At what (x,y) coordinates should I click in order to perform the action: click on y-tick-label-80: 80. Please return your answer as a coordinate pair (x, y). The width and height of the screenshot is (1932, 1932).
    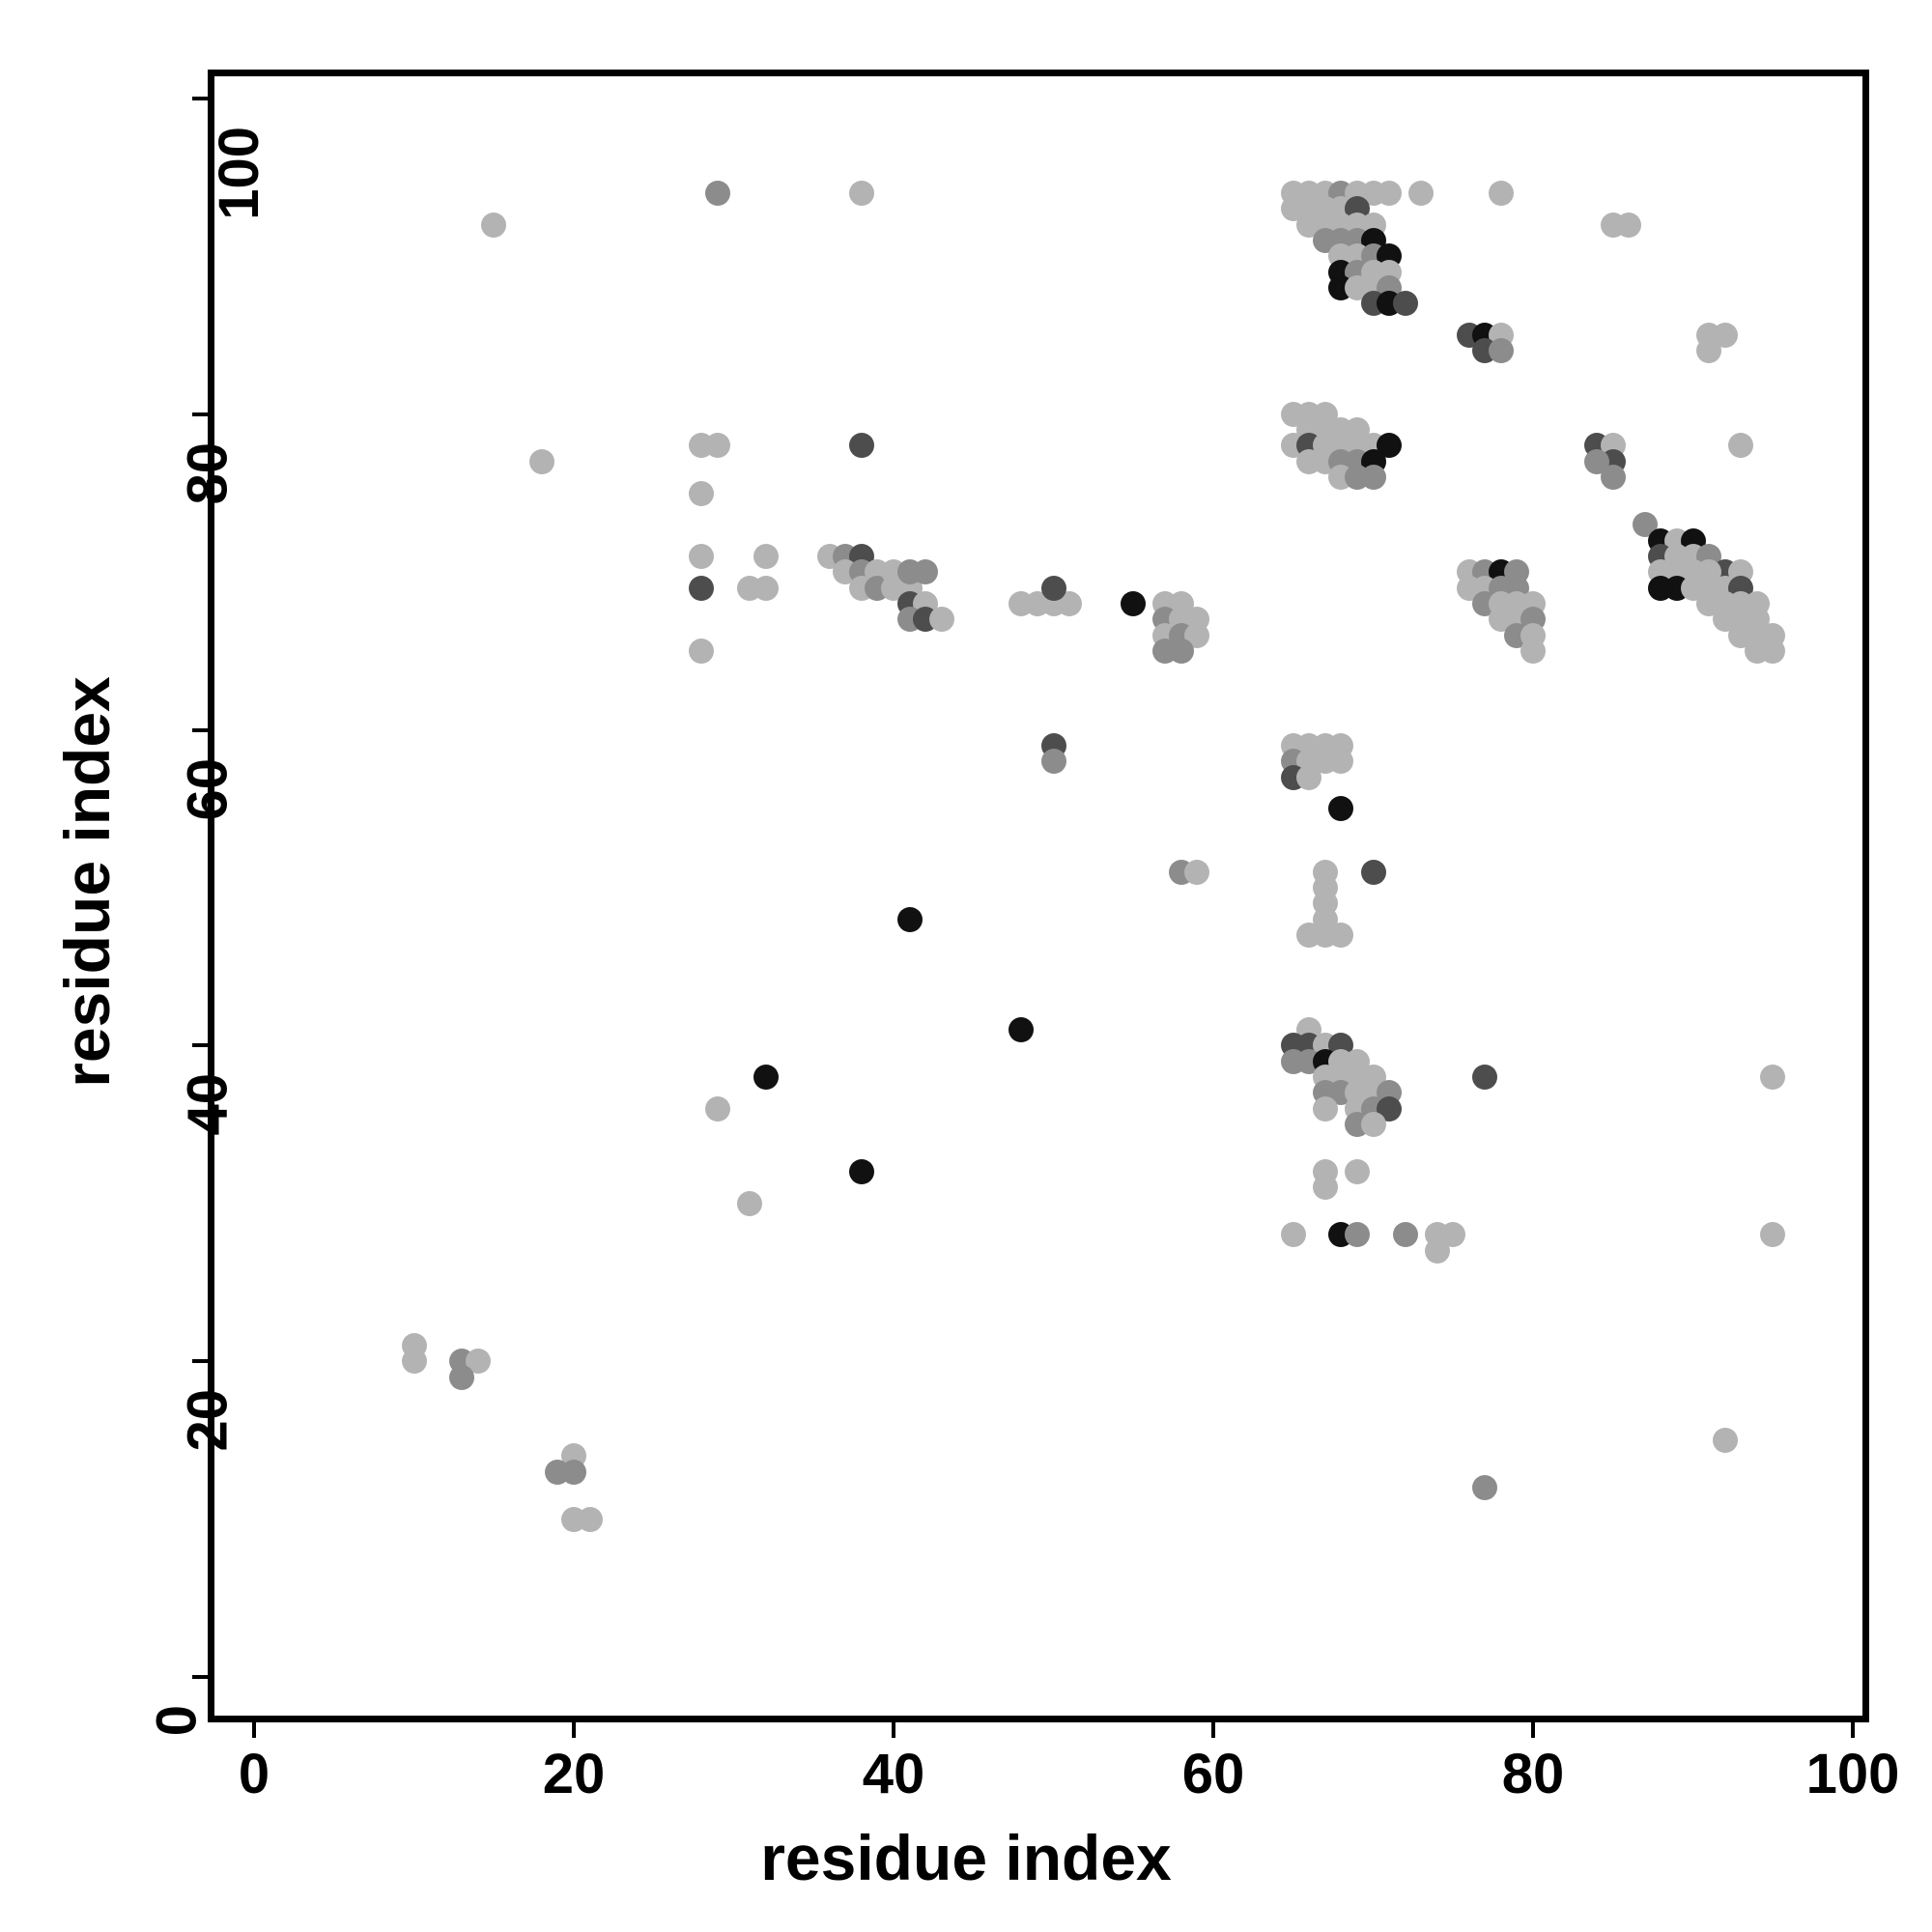
    Looking at the image, I should click on (208, 473).